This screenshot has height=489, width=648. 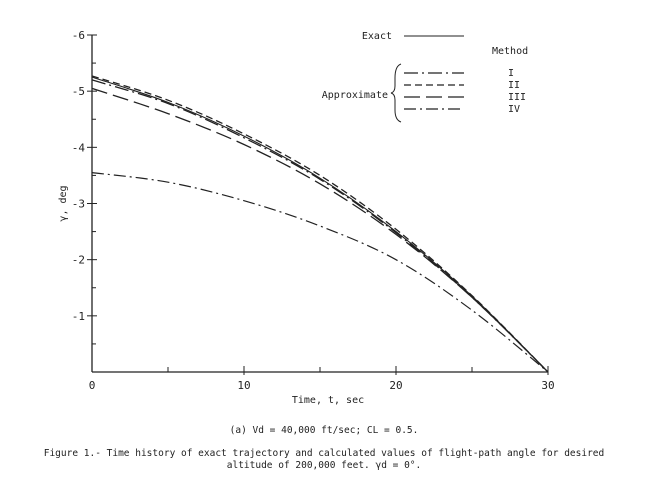 What do you see at coordinates (92, 385) in the screenshot?
I see `x-tick-label: 0` at bounding box center [92, 385].